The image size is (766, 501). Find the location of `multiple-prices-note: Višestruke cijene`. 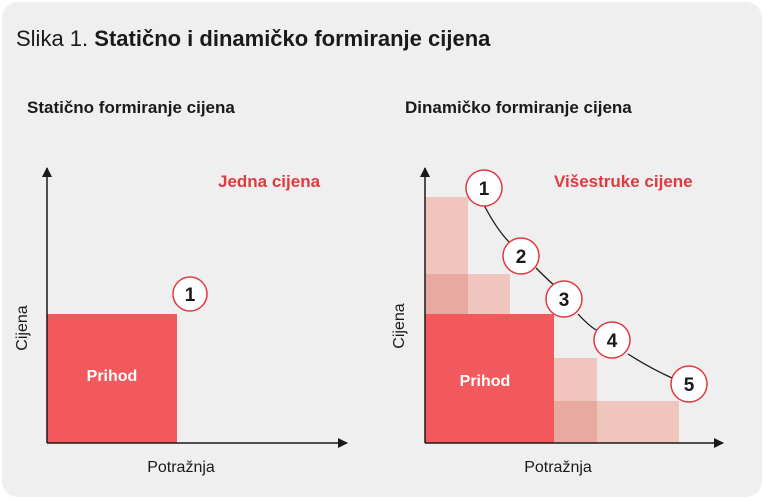

multiple-prices-note: Višestruke cijene is located at coordinates (623, 181).